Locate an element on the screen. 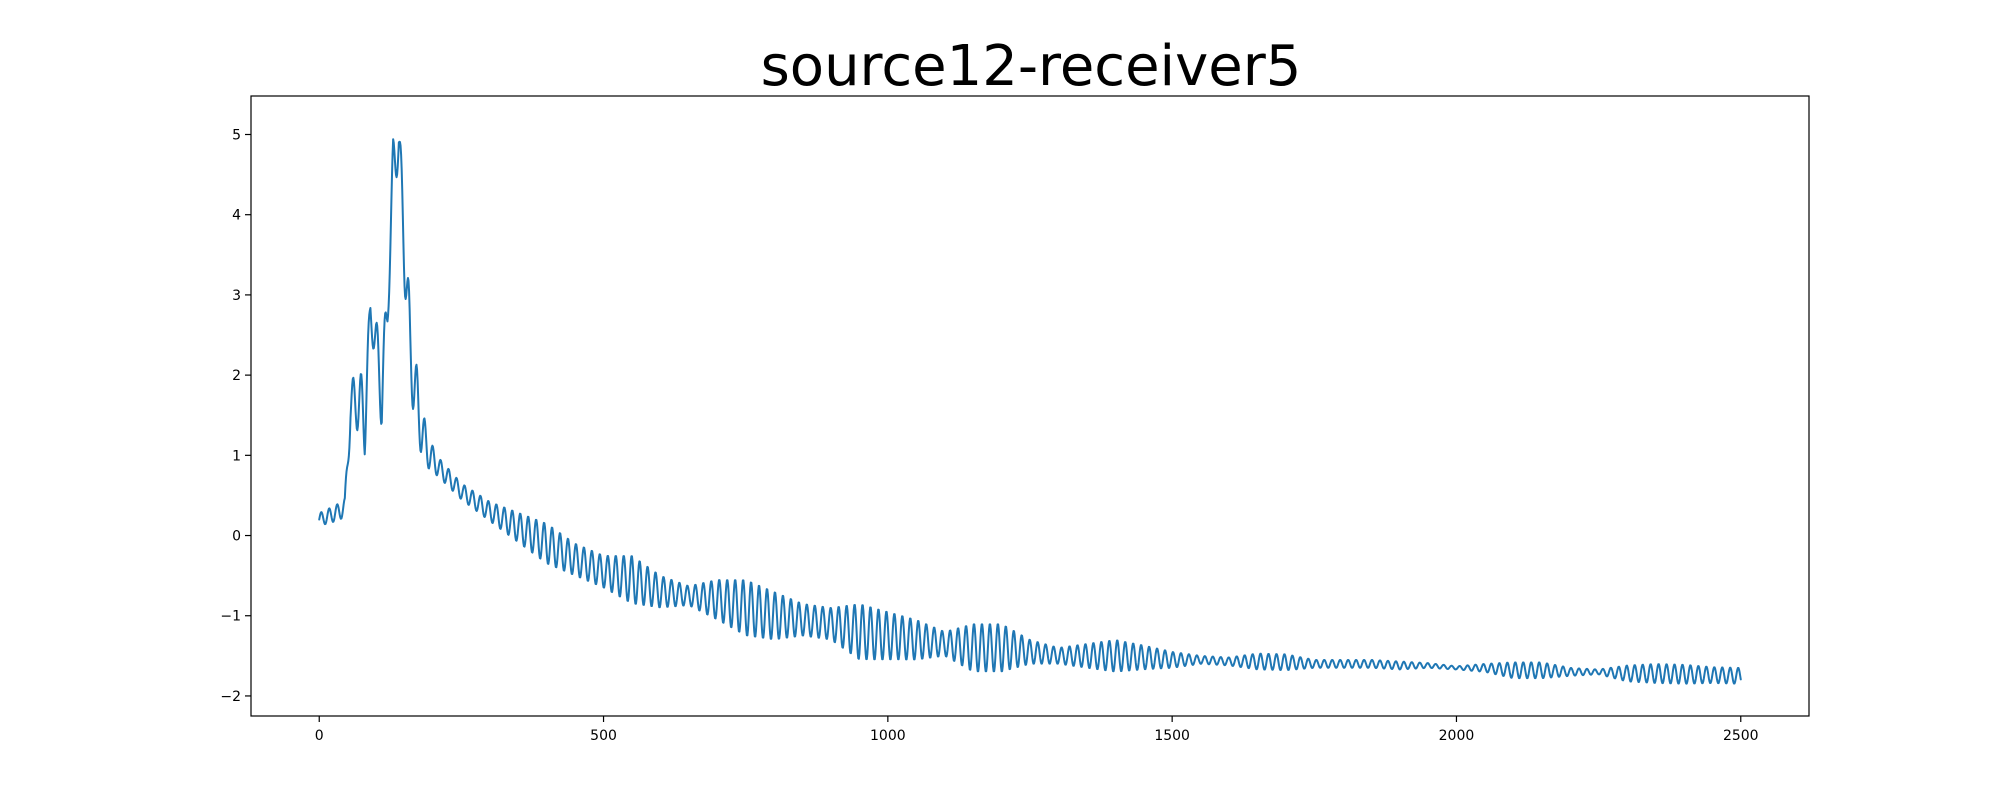 The height and width of the screenshot is (800, 2000). y-tick-label: 3 is located at coordinates (236, 296).